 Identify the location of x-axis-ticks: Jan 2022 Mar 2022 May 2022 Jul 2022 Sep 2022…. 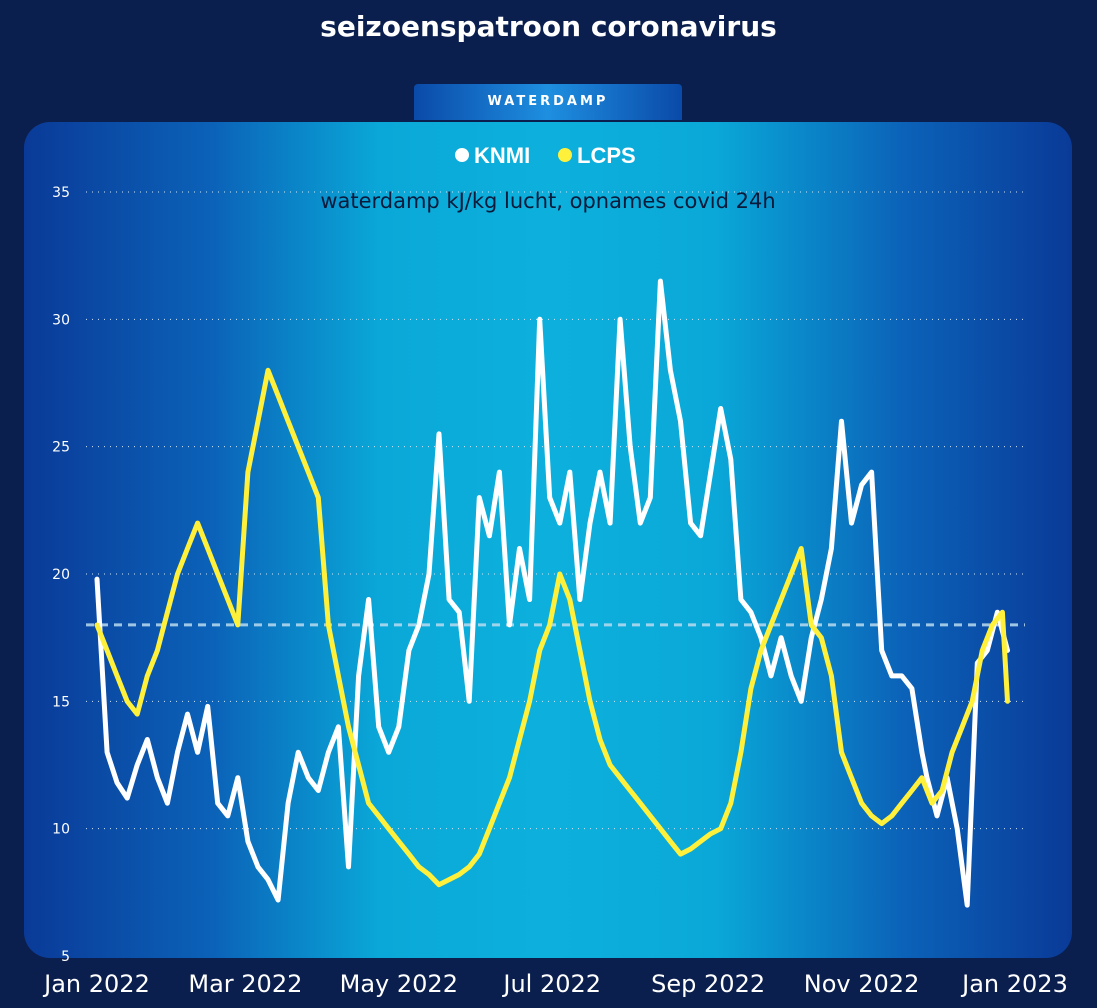
(555, 984).